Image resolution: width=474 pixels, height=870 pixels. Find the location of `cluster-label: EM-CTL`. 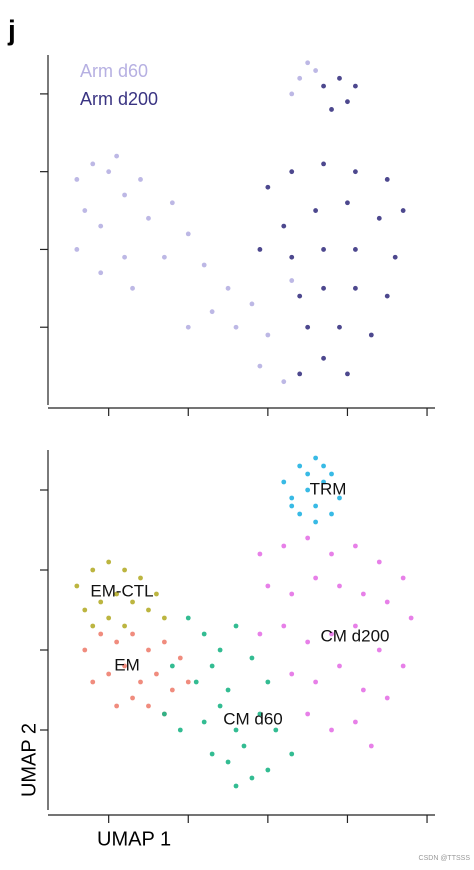

cluster-label: EM-CTL is located at coordinates (121, 590).